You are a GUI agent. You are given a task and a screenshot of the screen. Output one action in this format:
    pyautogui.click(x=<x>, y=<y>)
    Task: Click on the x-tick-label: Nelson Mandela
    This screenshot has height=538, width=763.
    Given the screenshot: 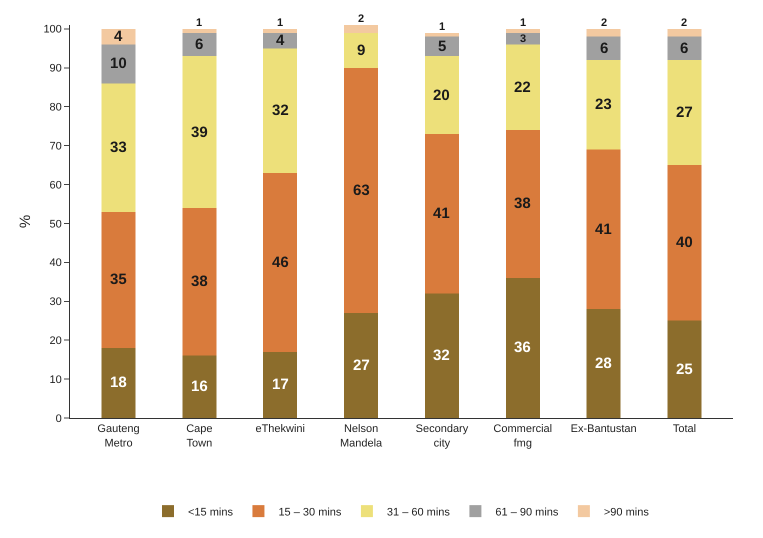 What is the action you would take?
    pyautogui.click(x=362, y=436)
    